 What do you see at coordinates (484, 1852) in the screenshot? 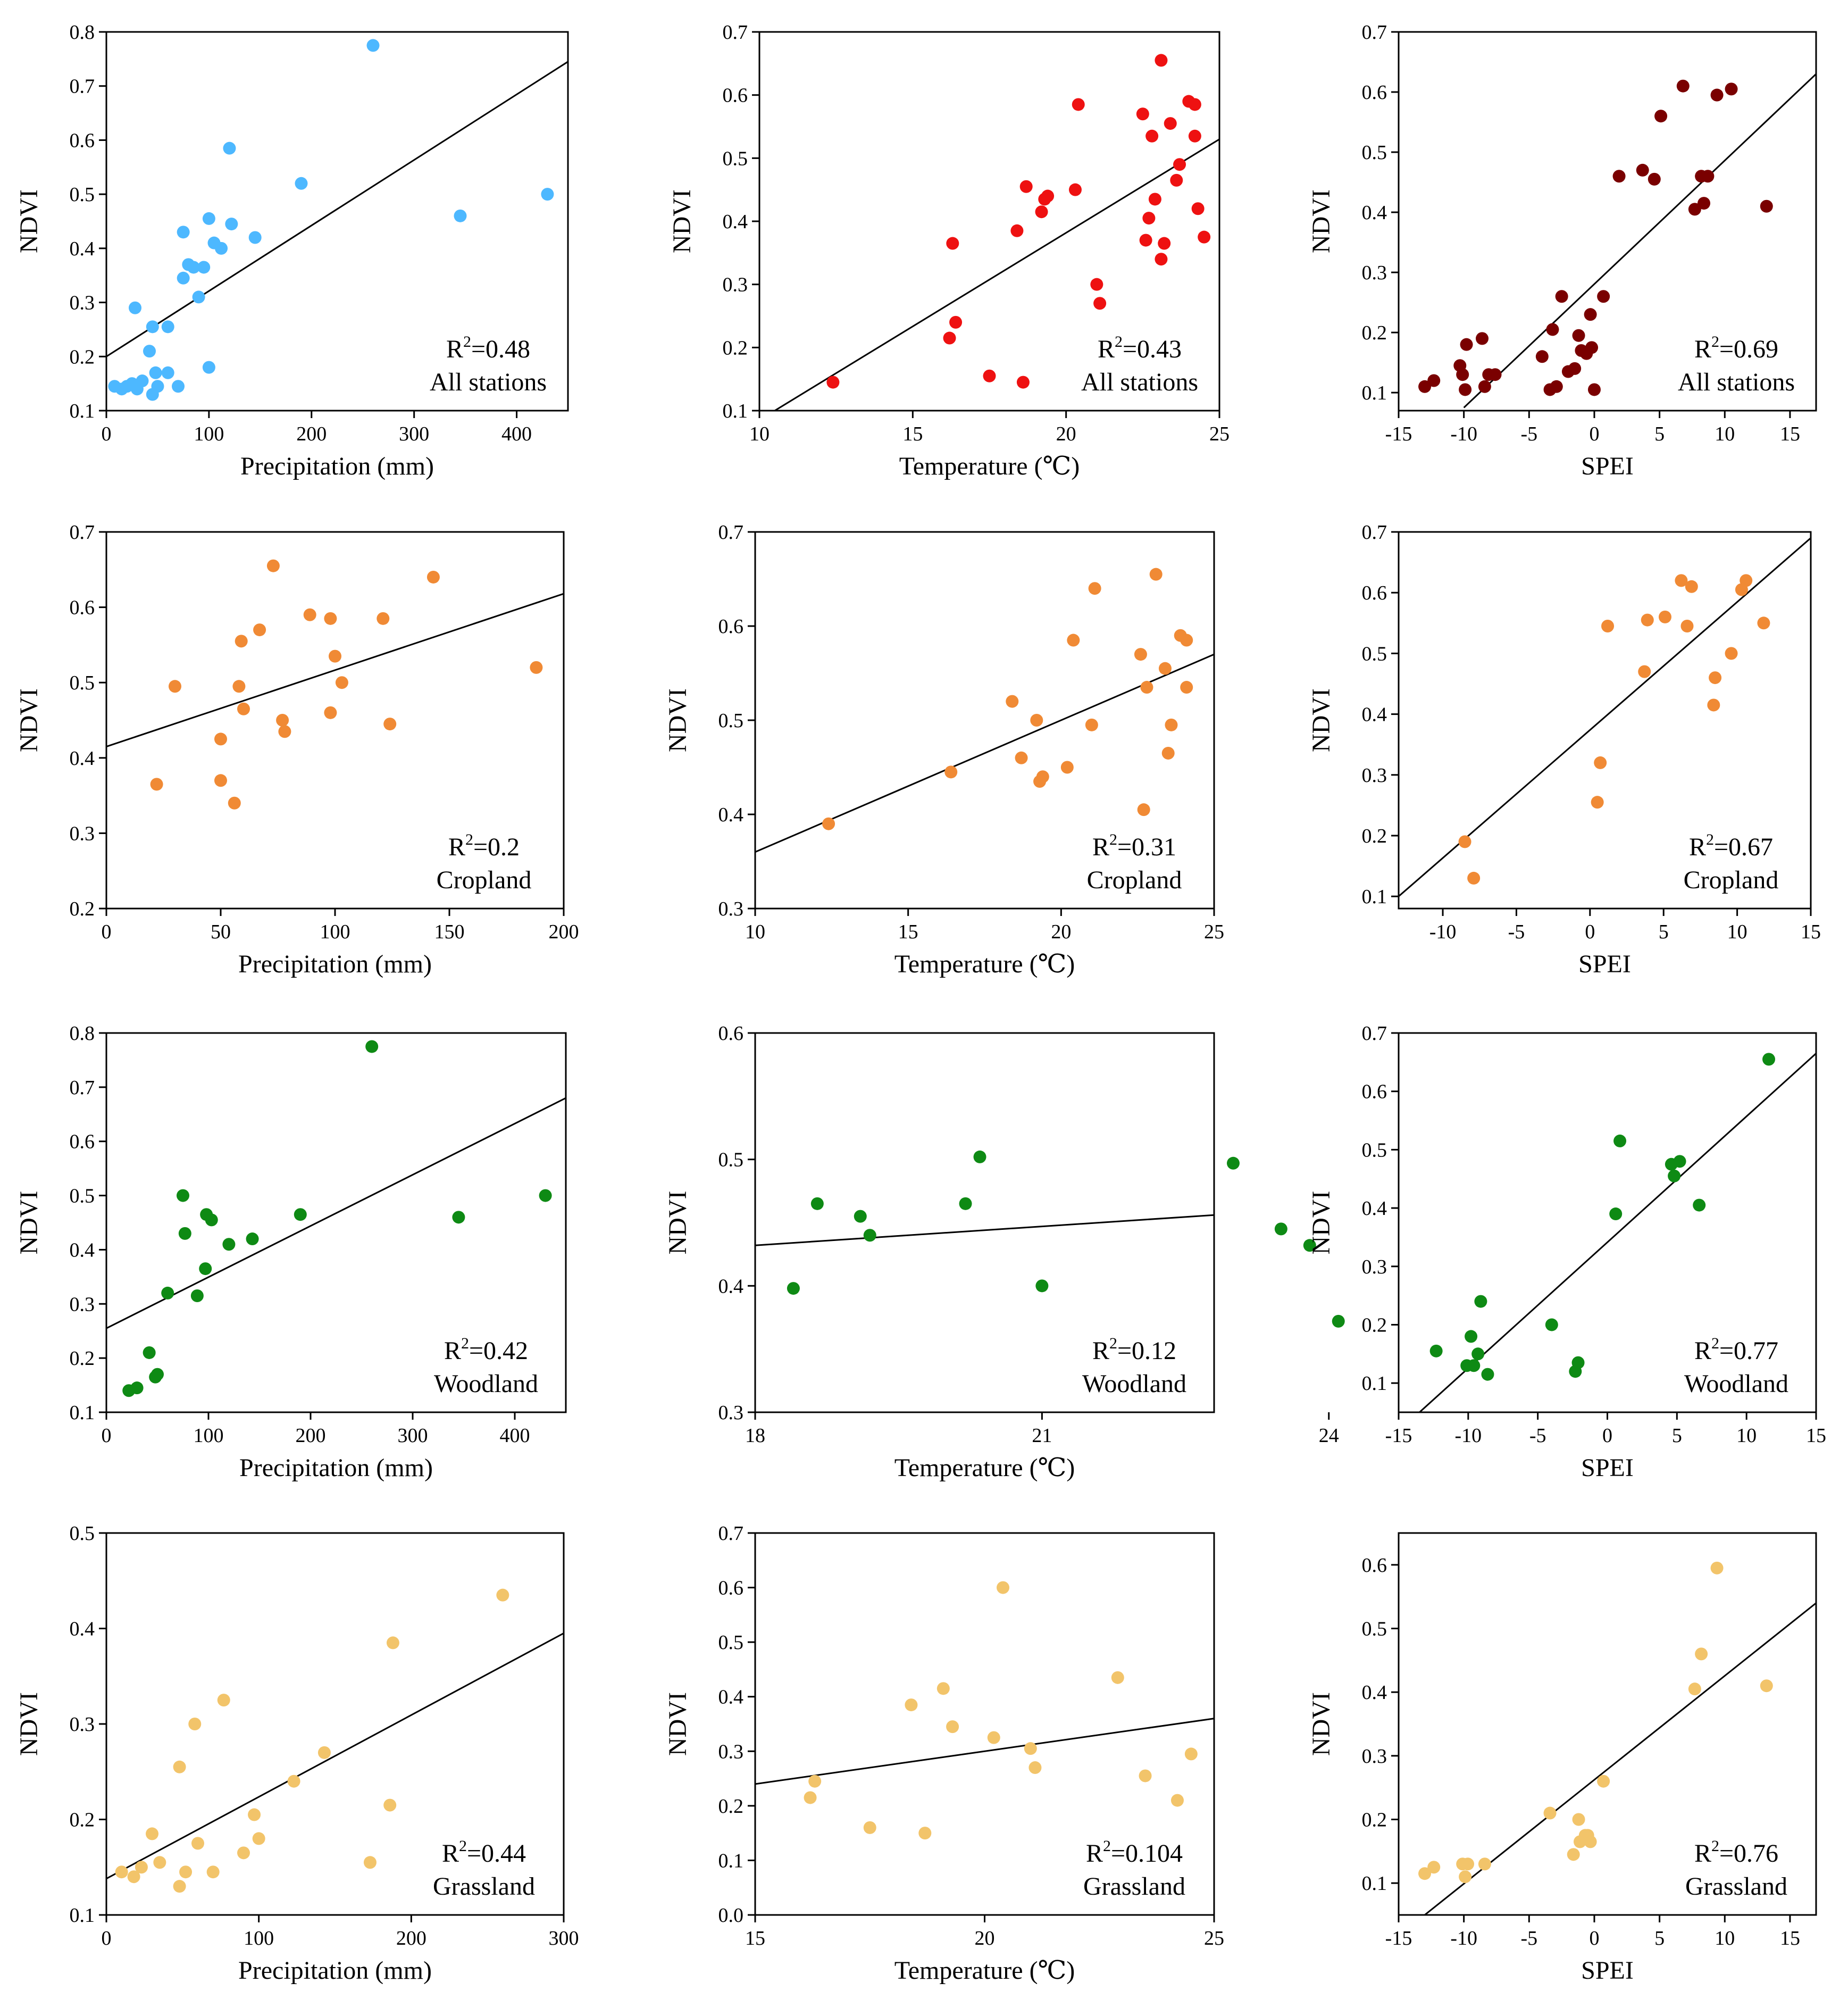
I see `r-squared-annotation: R2=0.44` at bounding box center [484, 1852].